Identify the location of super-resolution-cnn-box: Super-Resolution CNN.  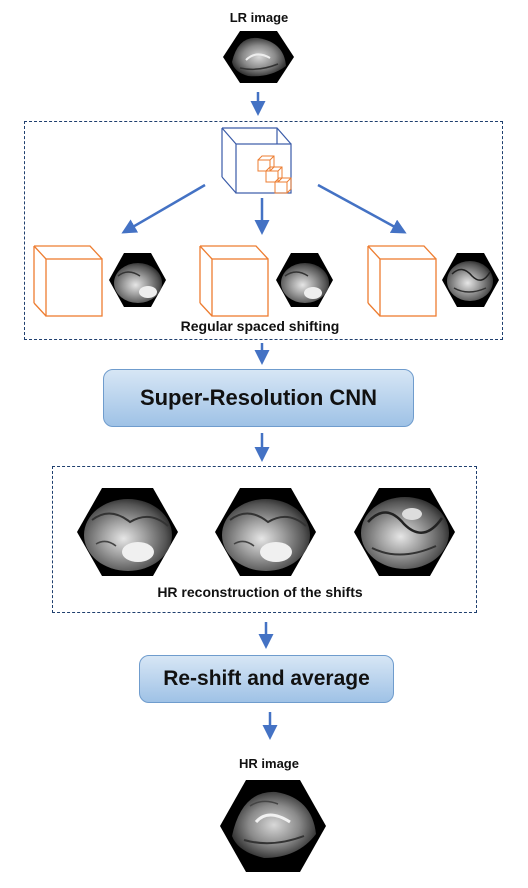
(258, 398).